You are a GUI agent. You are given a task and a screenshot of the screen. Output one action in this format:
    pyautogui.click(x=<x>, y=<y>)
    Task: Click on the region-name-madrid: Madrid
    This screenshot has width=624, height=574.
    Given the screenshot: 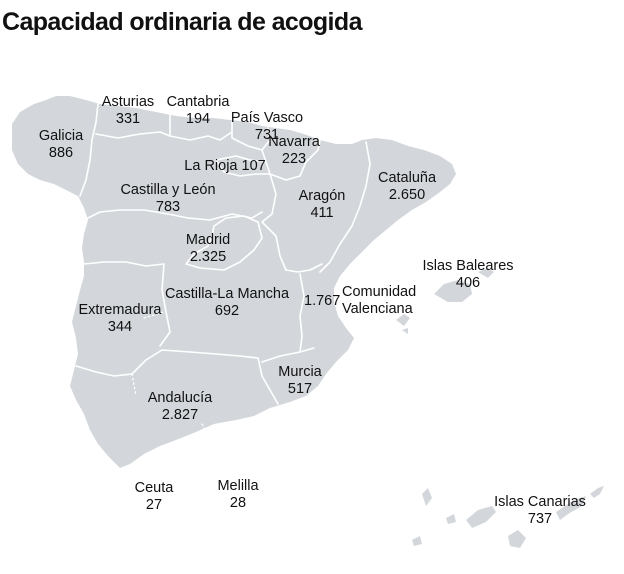 What is the action you would take?
    pyautogui.click(x=208, y=240)
    